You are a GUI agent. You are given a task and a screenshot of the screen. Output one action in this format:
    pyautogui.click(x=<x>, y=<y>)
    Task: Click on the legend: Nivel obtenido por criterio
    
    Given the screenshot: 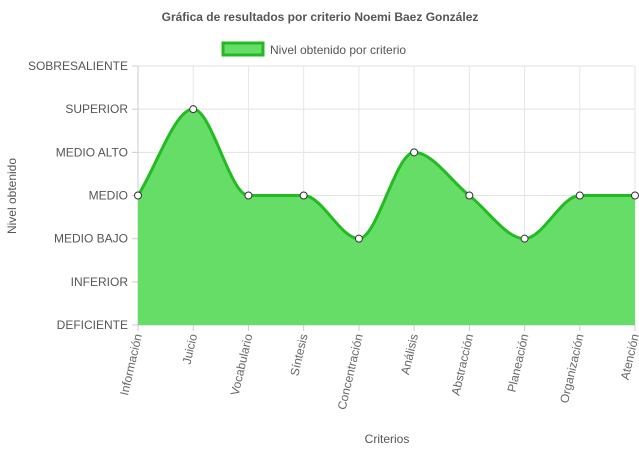 What is the action you would take?
    pyautogui.click(x=313, y=49)
    